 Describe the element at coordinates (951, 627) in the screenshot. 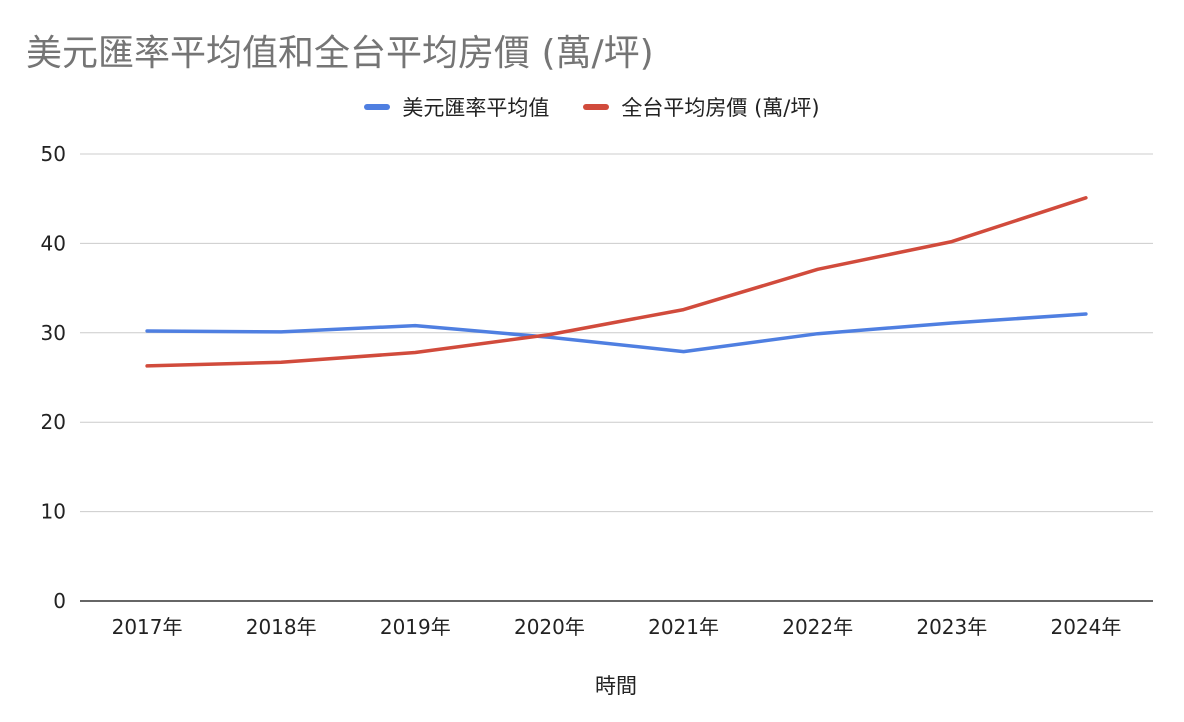

I see `x-tick-label: 2023年` at that location.